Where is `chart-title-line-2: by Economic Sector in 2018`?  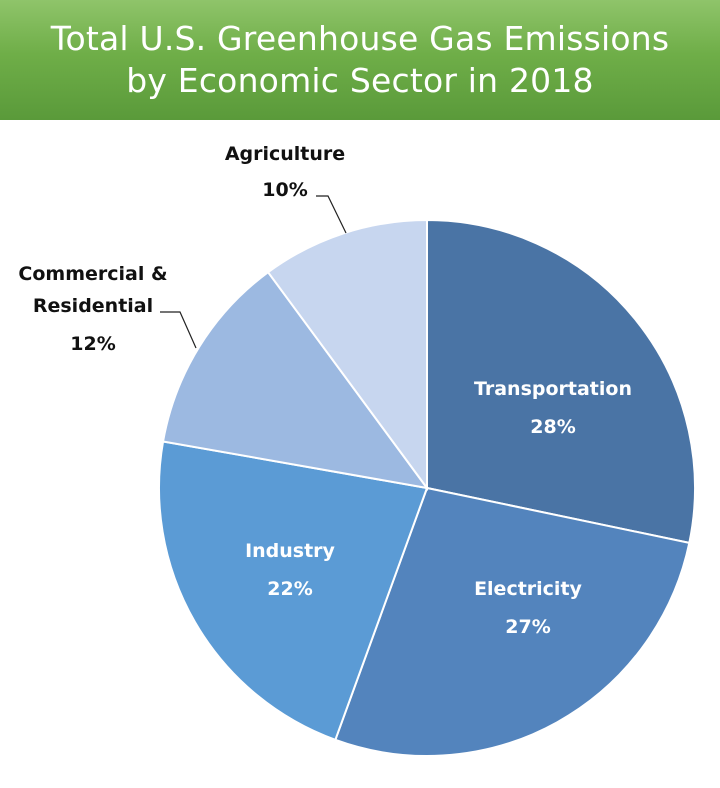
chart-title-line-2: by Economic Sector in 2018 is located at coordinates (360, 80).